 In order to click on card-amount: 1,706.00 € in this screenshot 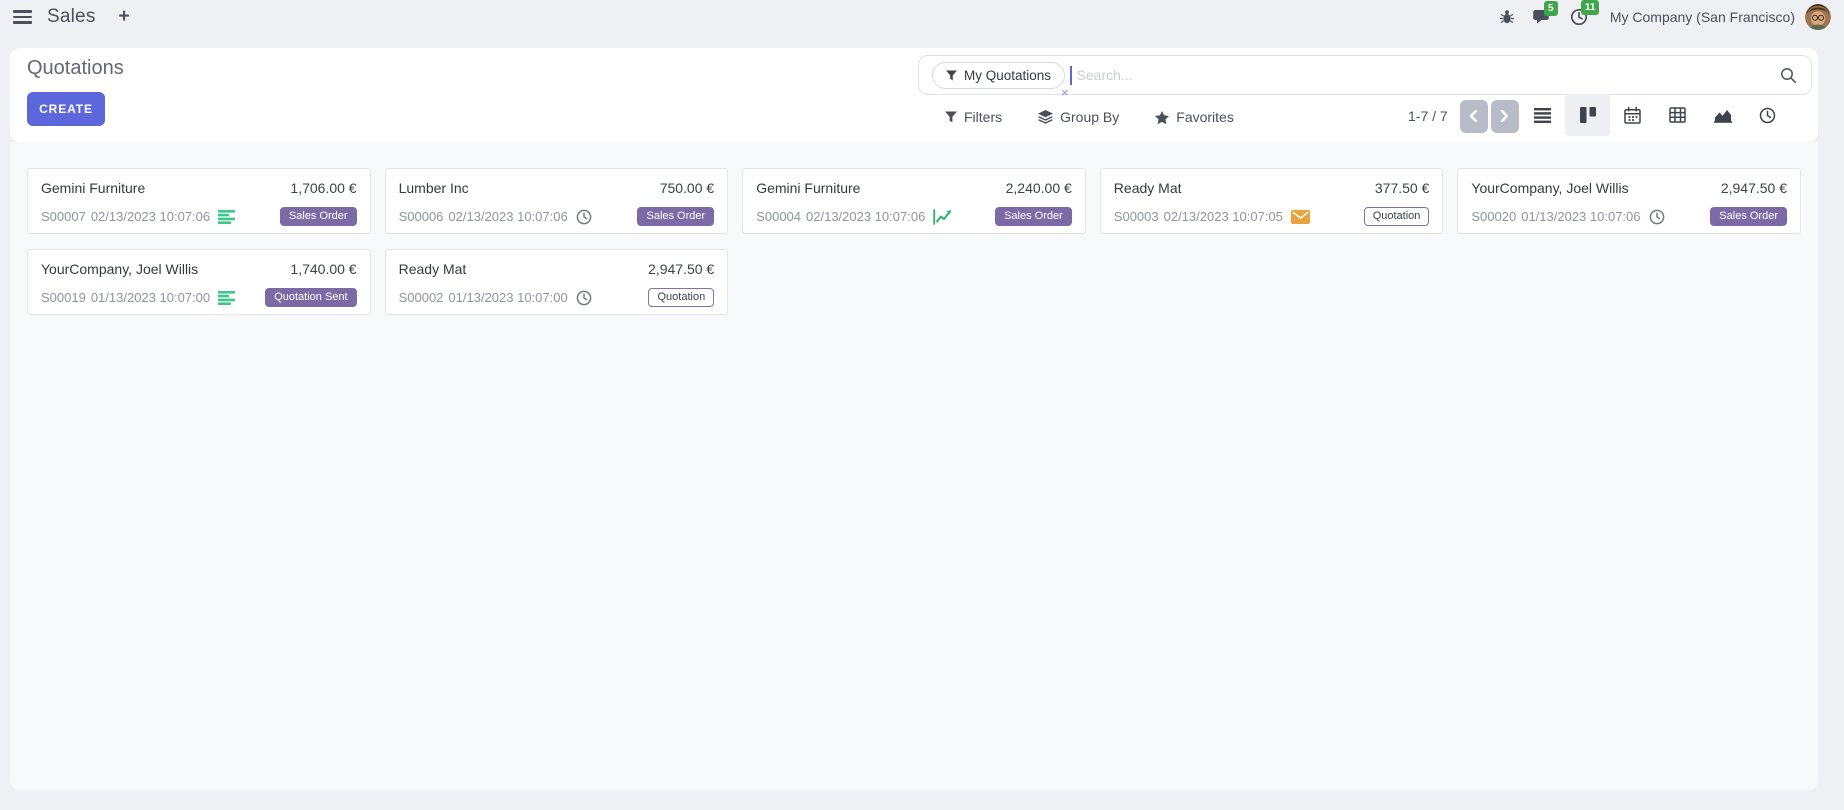, I will do `click(323, 188)`.